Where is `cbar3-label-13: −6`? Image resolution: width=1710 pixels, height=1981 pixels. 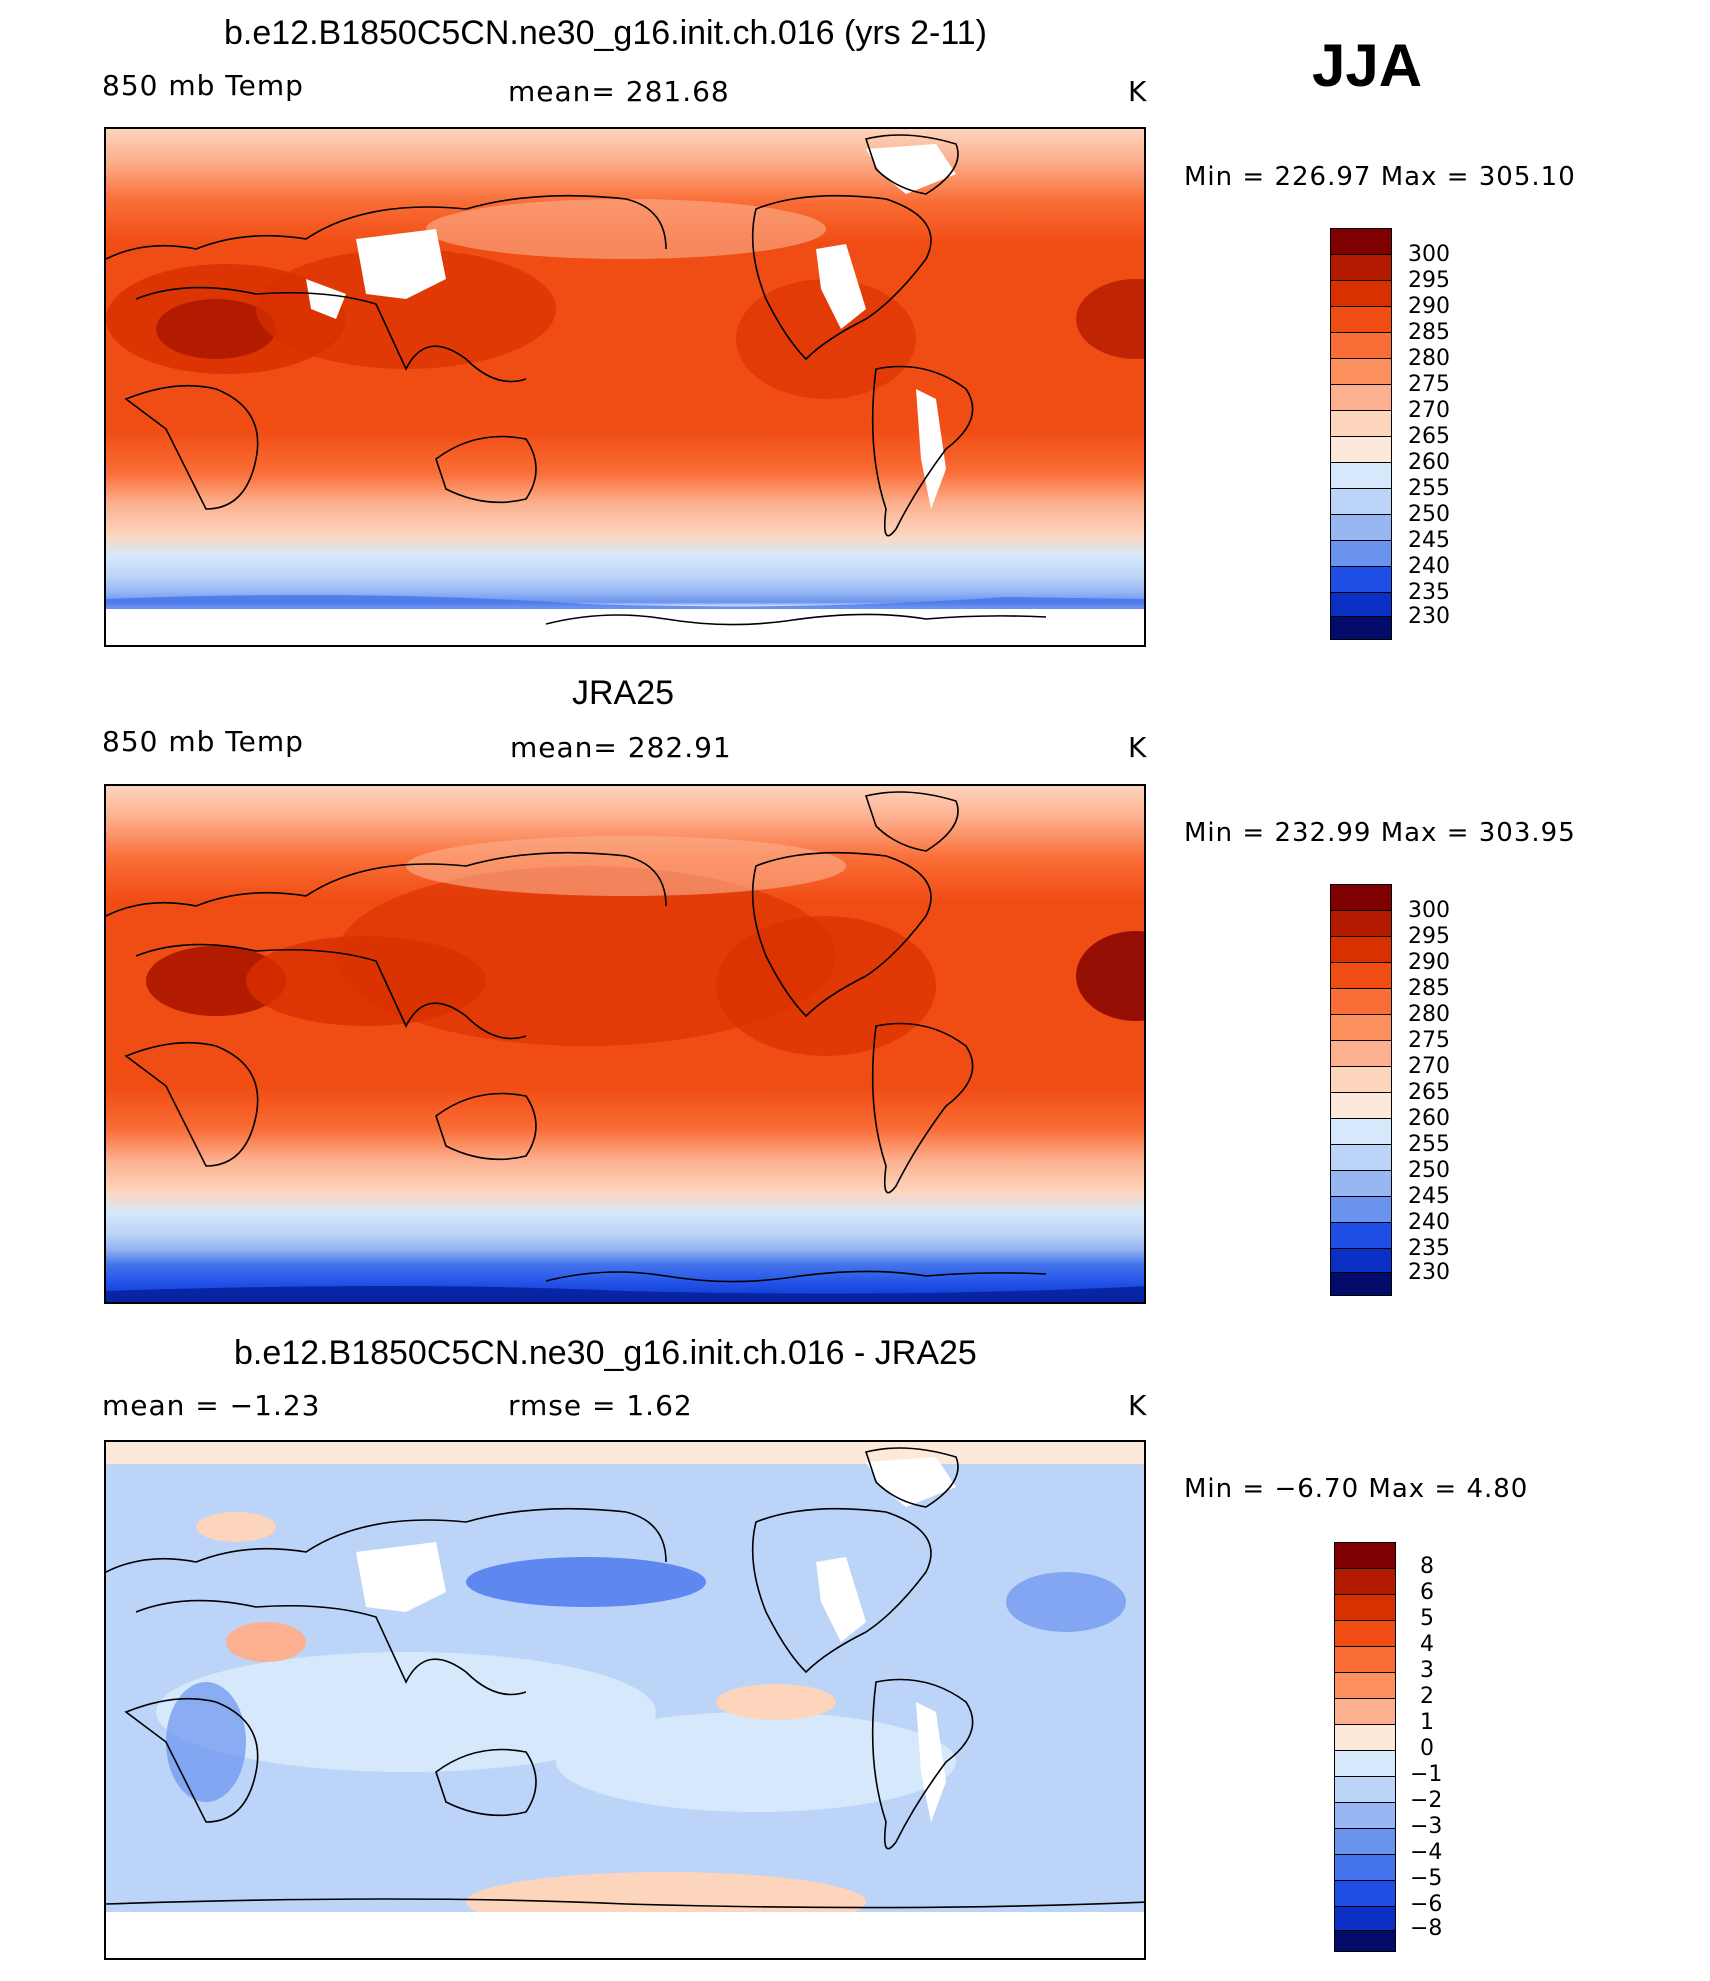
cbar3-label-13: −6 is located at coordinates (1426, 1904).